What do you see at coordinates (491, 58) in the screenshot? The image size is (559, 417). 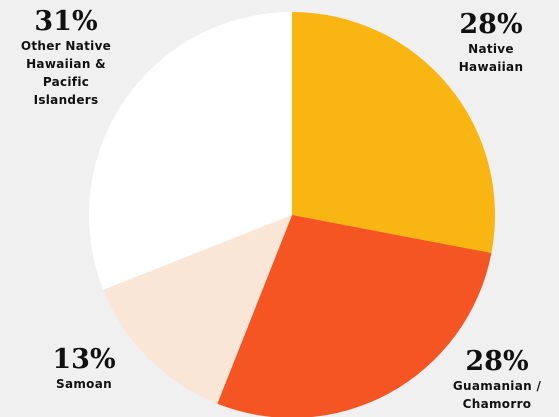 I see `category-label: Native Hawaiian` at bounding box center [491, 58].